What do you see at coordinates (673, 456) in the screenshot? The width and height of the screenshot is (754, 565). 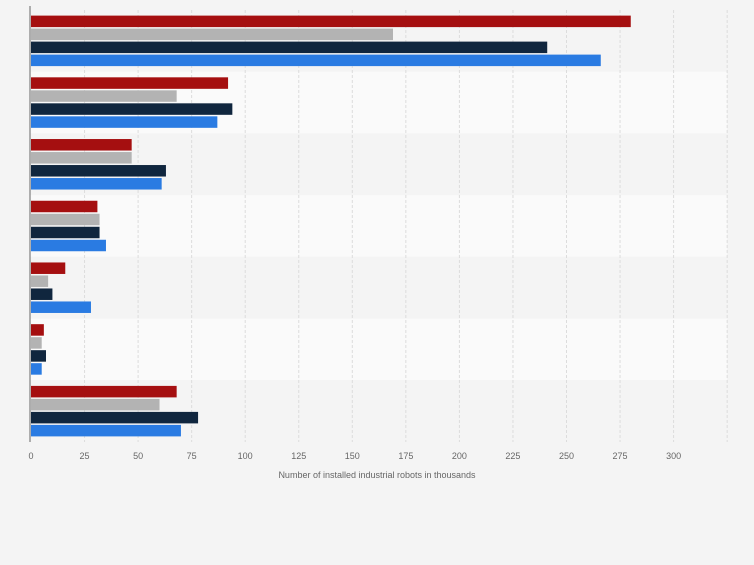 I see `x-tick-label: 300` at bounding box center [673, 456].